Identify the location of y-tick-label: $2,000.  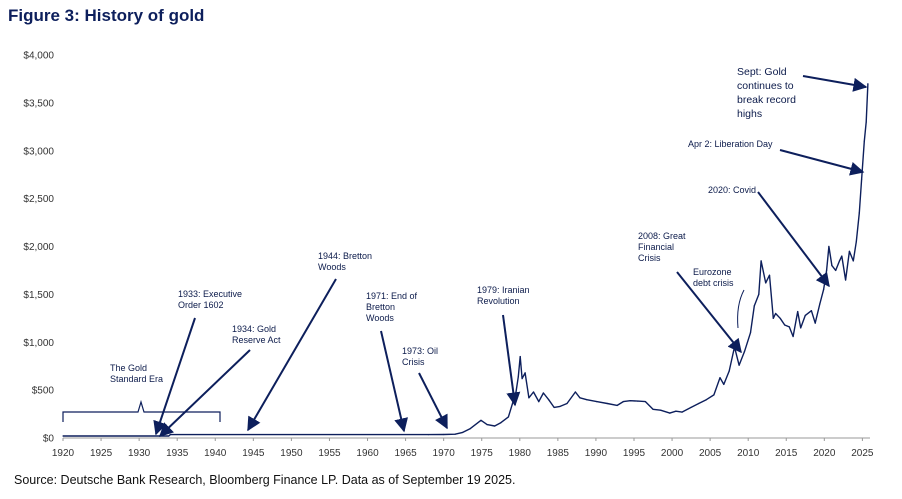
(38, 247).